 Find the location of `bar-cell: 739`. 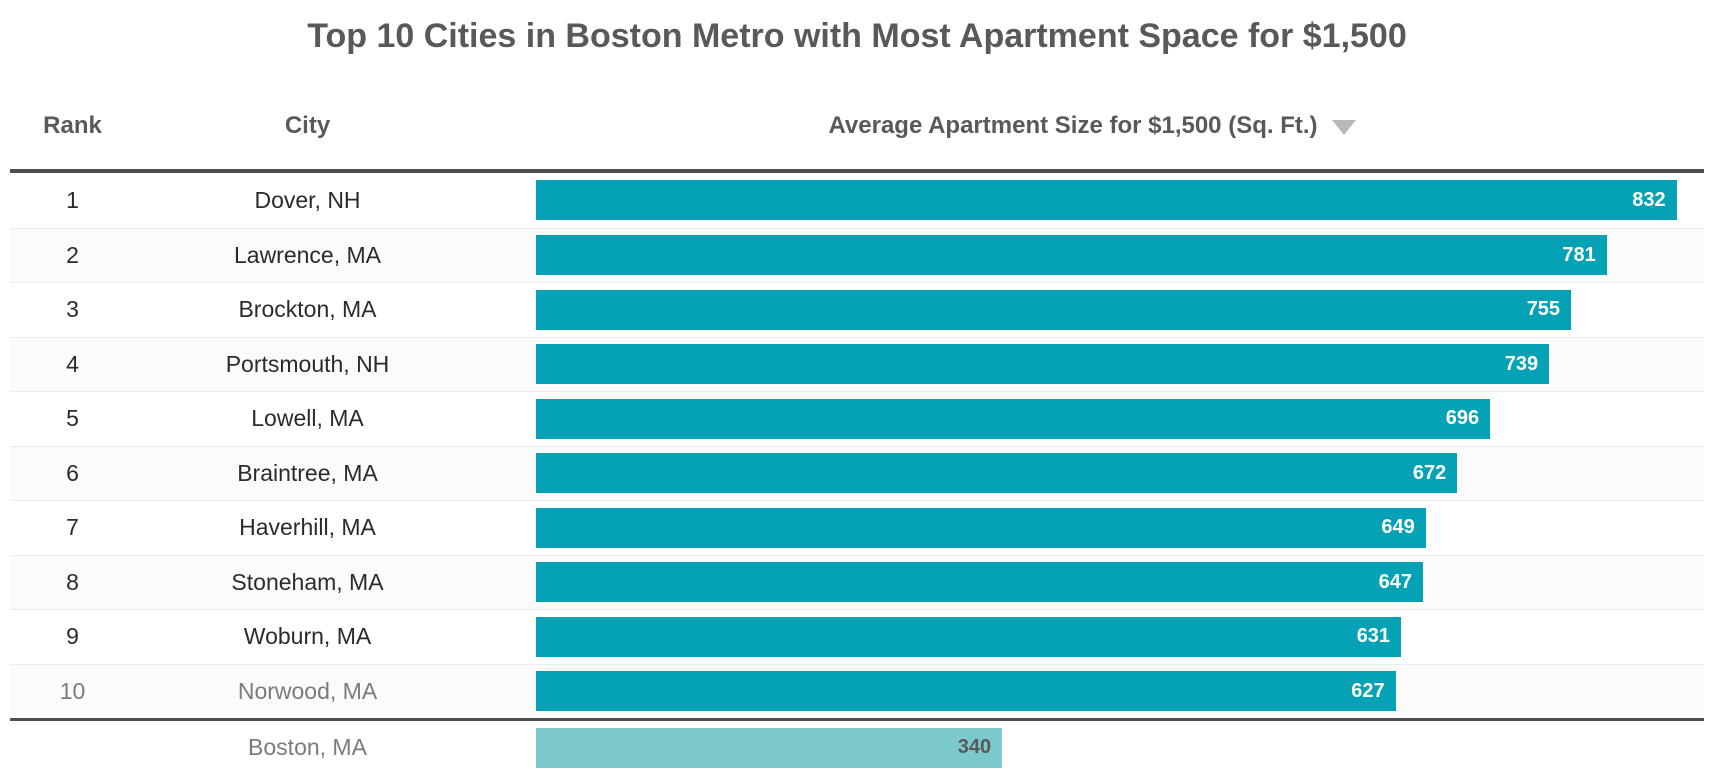

bar-cell: 739 is located at coordinates (1092, 365).